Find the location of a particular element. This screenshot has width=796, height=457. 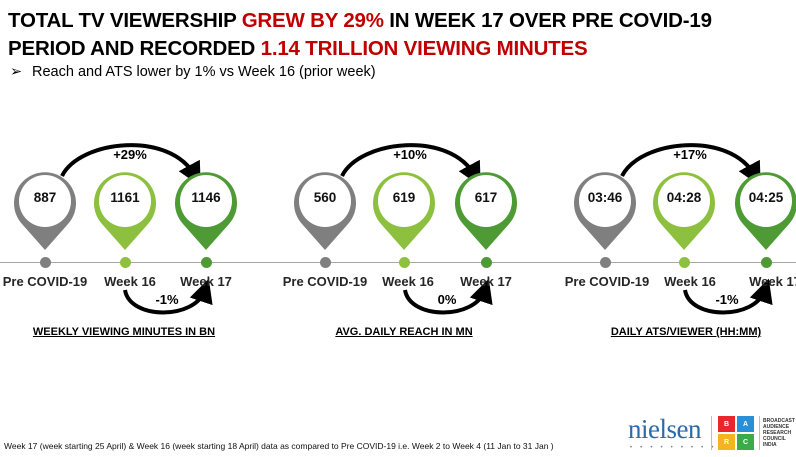

headline-text: TOTAL TV VIEWERSHIP is located at coordinates (125, 20).